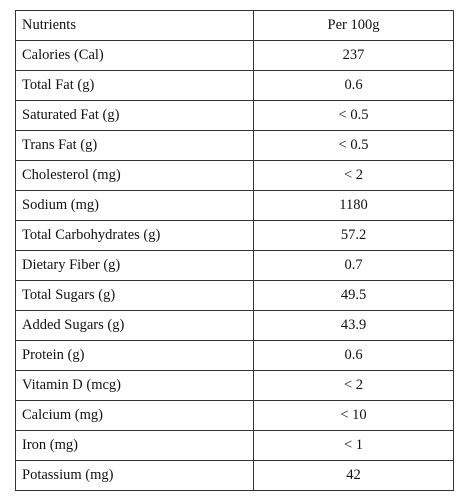 The image size is (466, 497). What do you see at coordinates (134, 265) in the screenshot?
I see `nutrient-name: Dietary Fiber (g)` at bounding box center [134, 265].